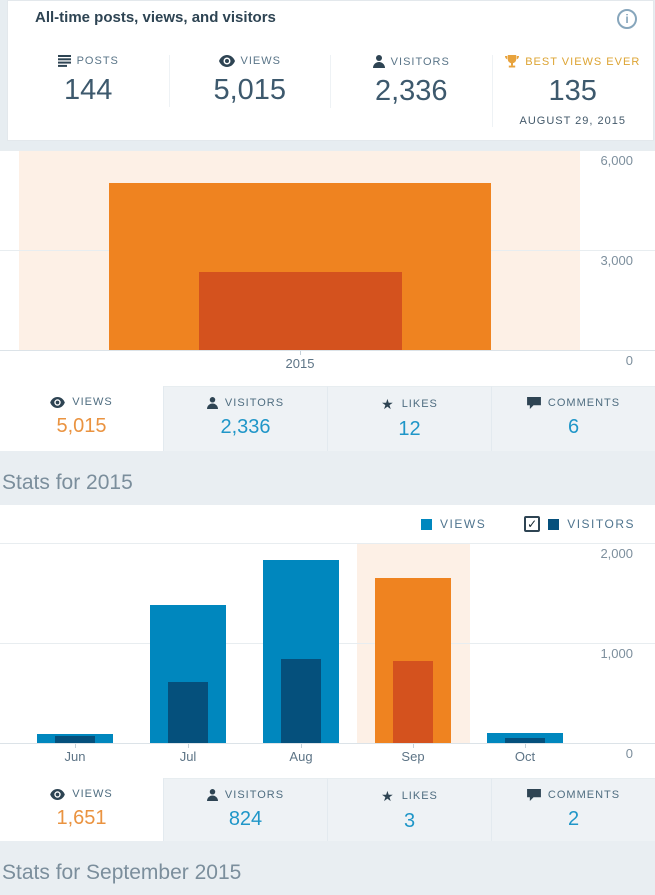  What do you see at coordinates (409, 821) in the screenshot?
I see `tab-value: 3` at bounding box center [409, 821].